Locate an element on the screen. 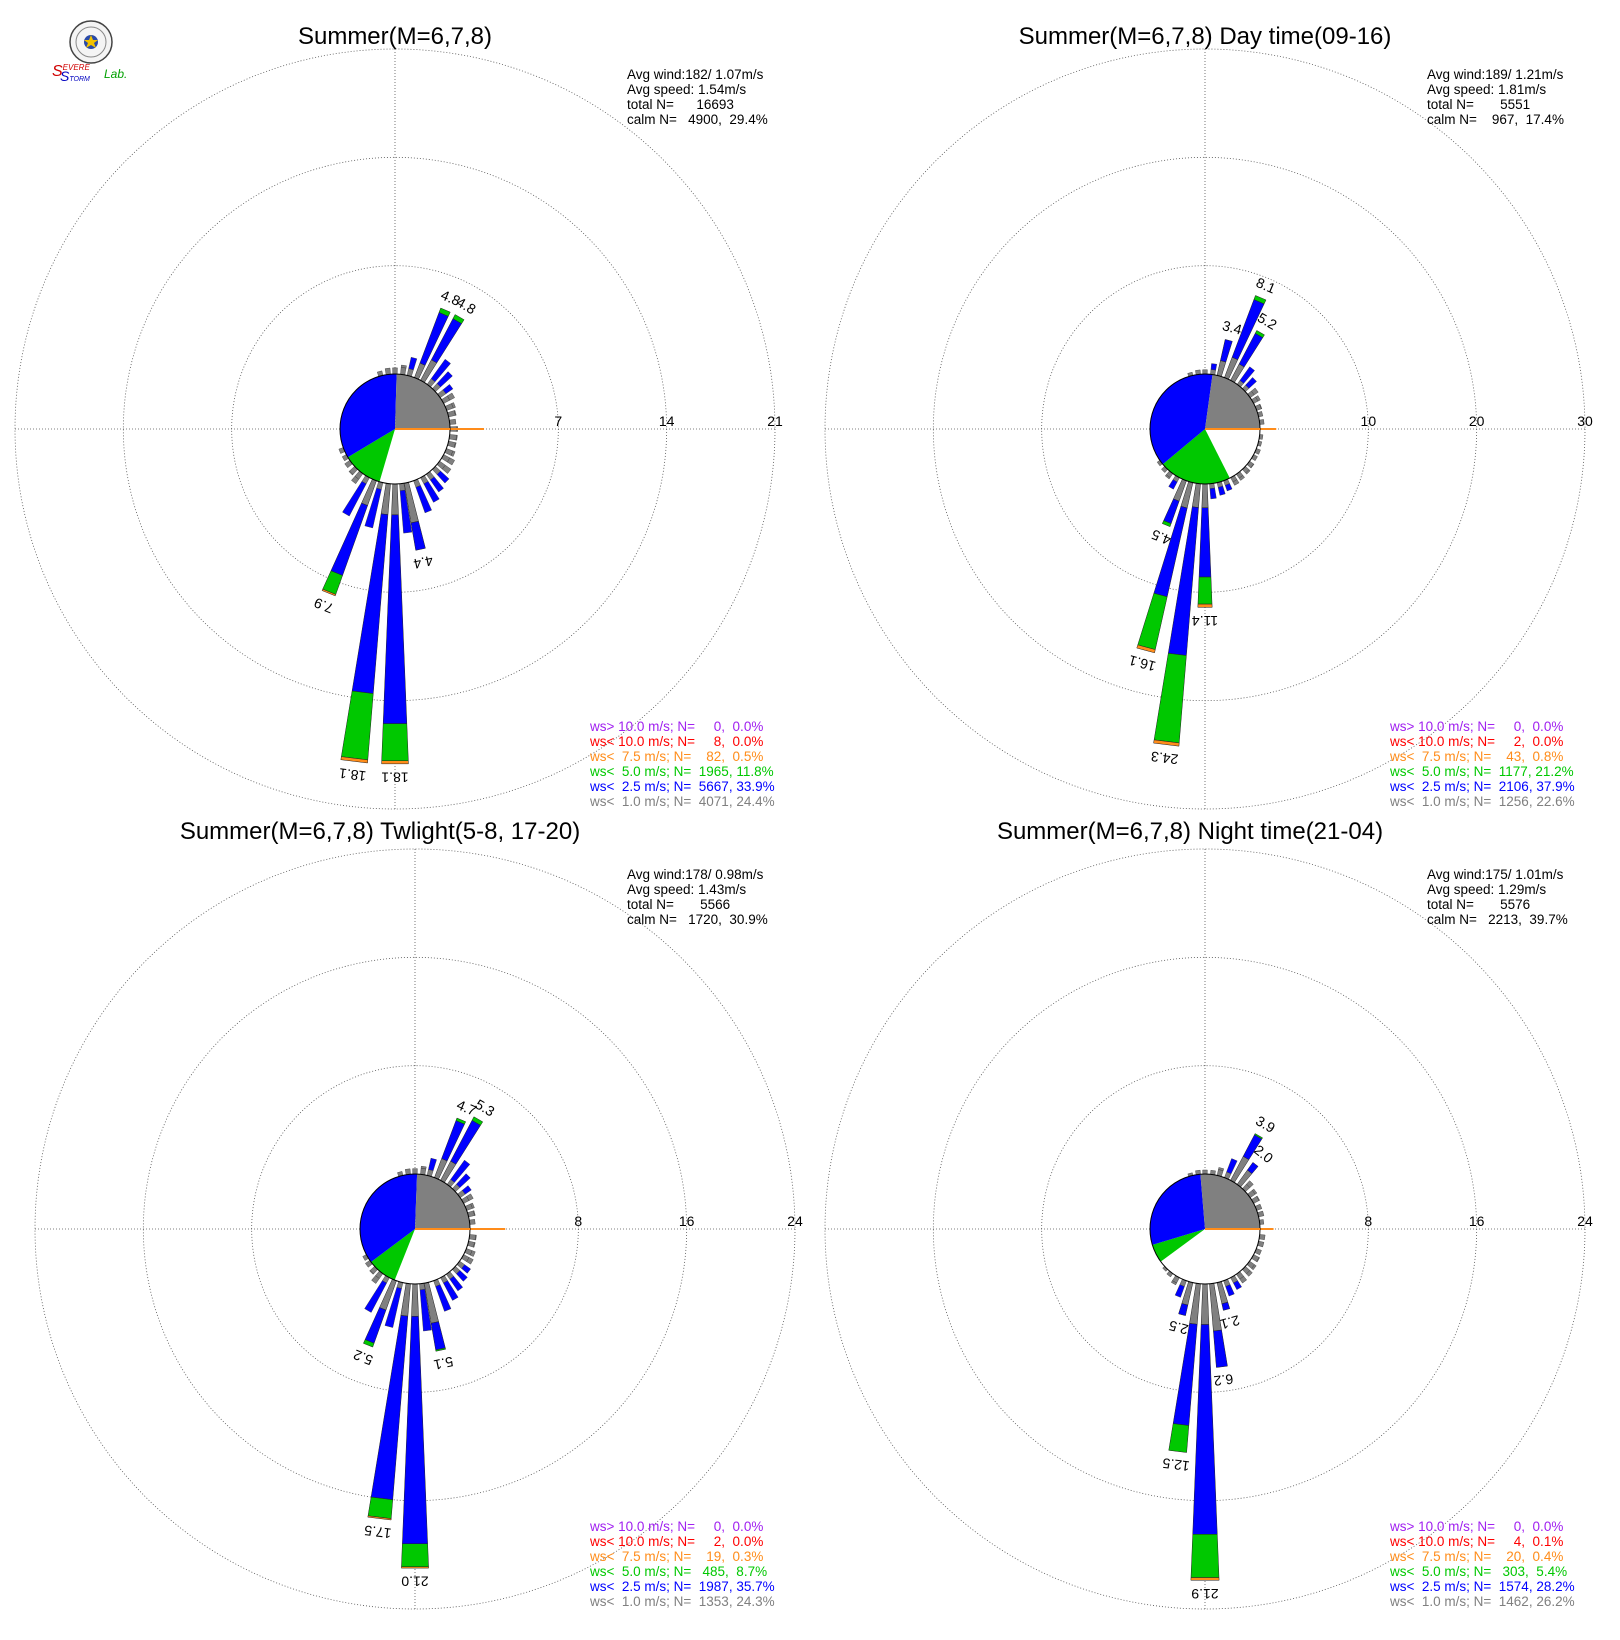 Image resolution: width=1620 pixels, height=1640 pixels. petal-label: 4.5 is located at coordinates (1161, 537).